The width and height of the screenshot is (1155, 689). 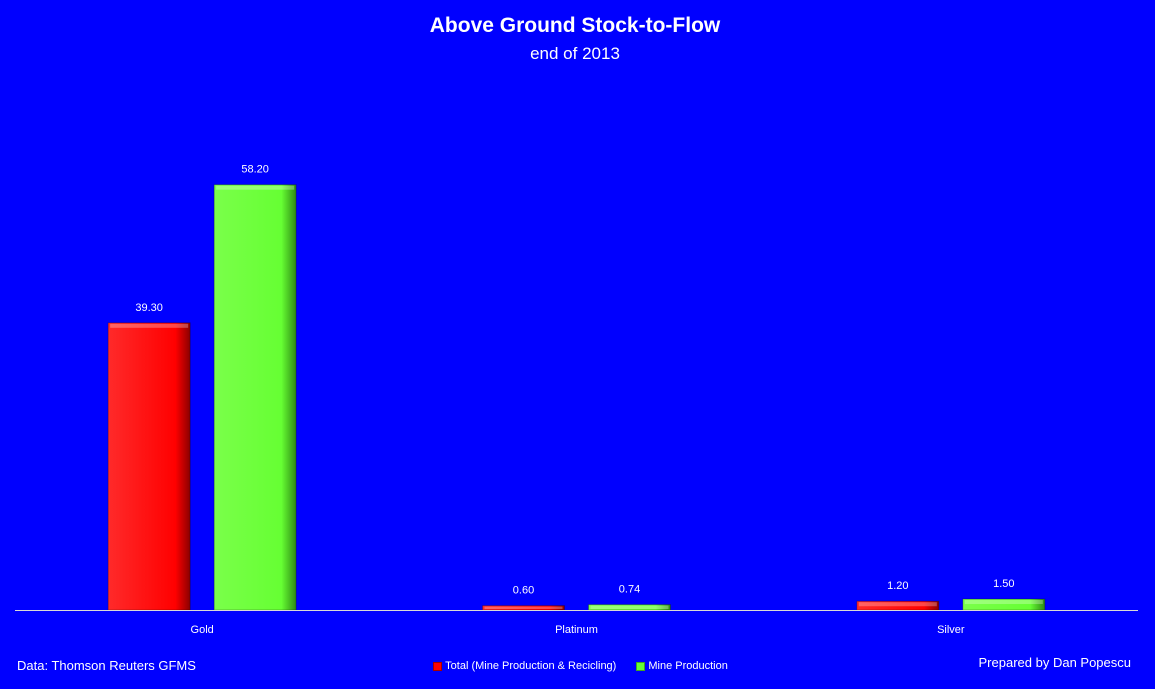 What do you see at coordinates (629, 590) in the screenshot?
I see `data-label-platinum-series-2: 0.74` at bounding box center [629, 590].